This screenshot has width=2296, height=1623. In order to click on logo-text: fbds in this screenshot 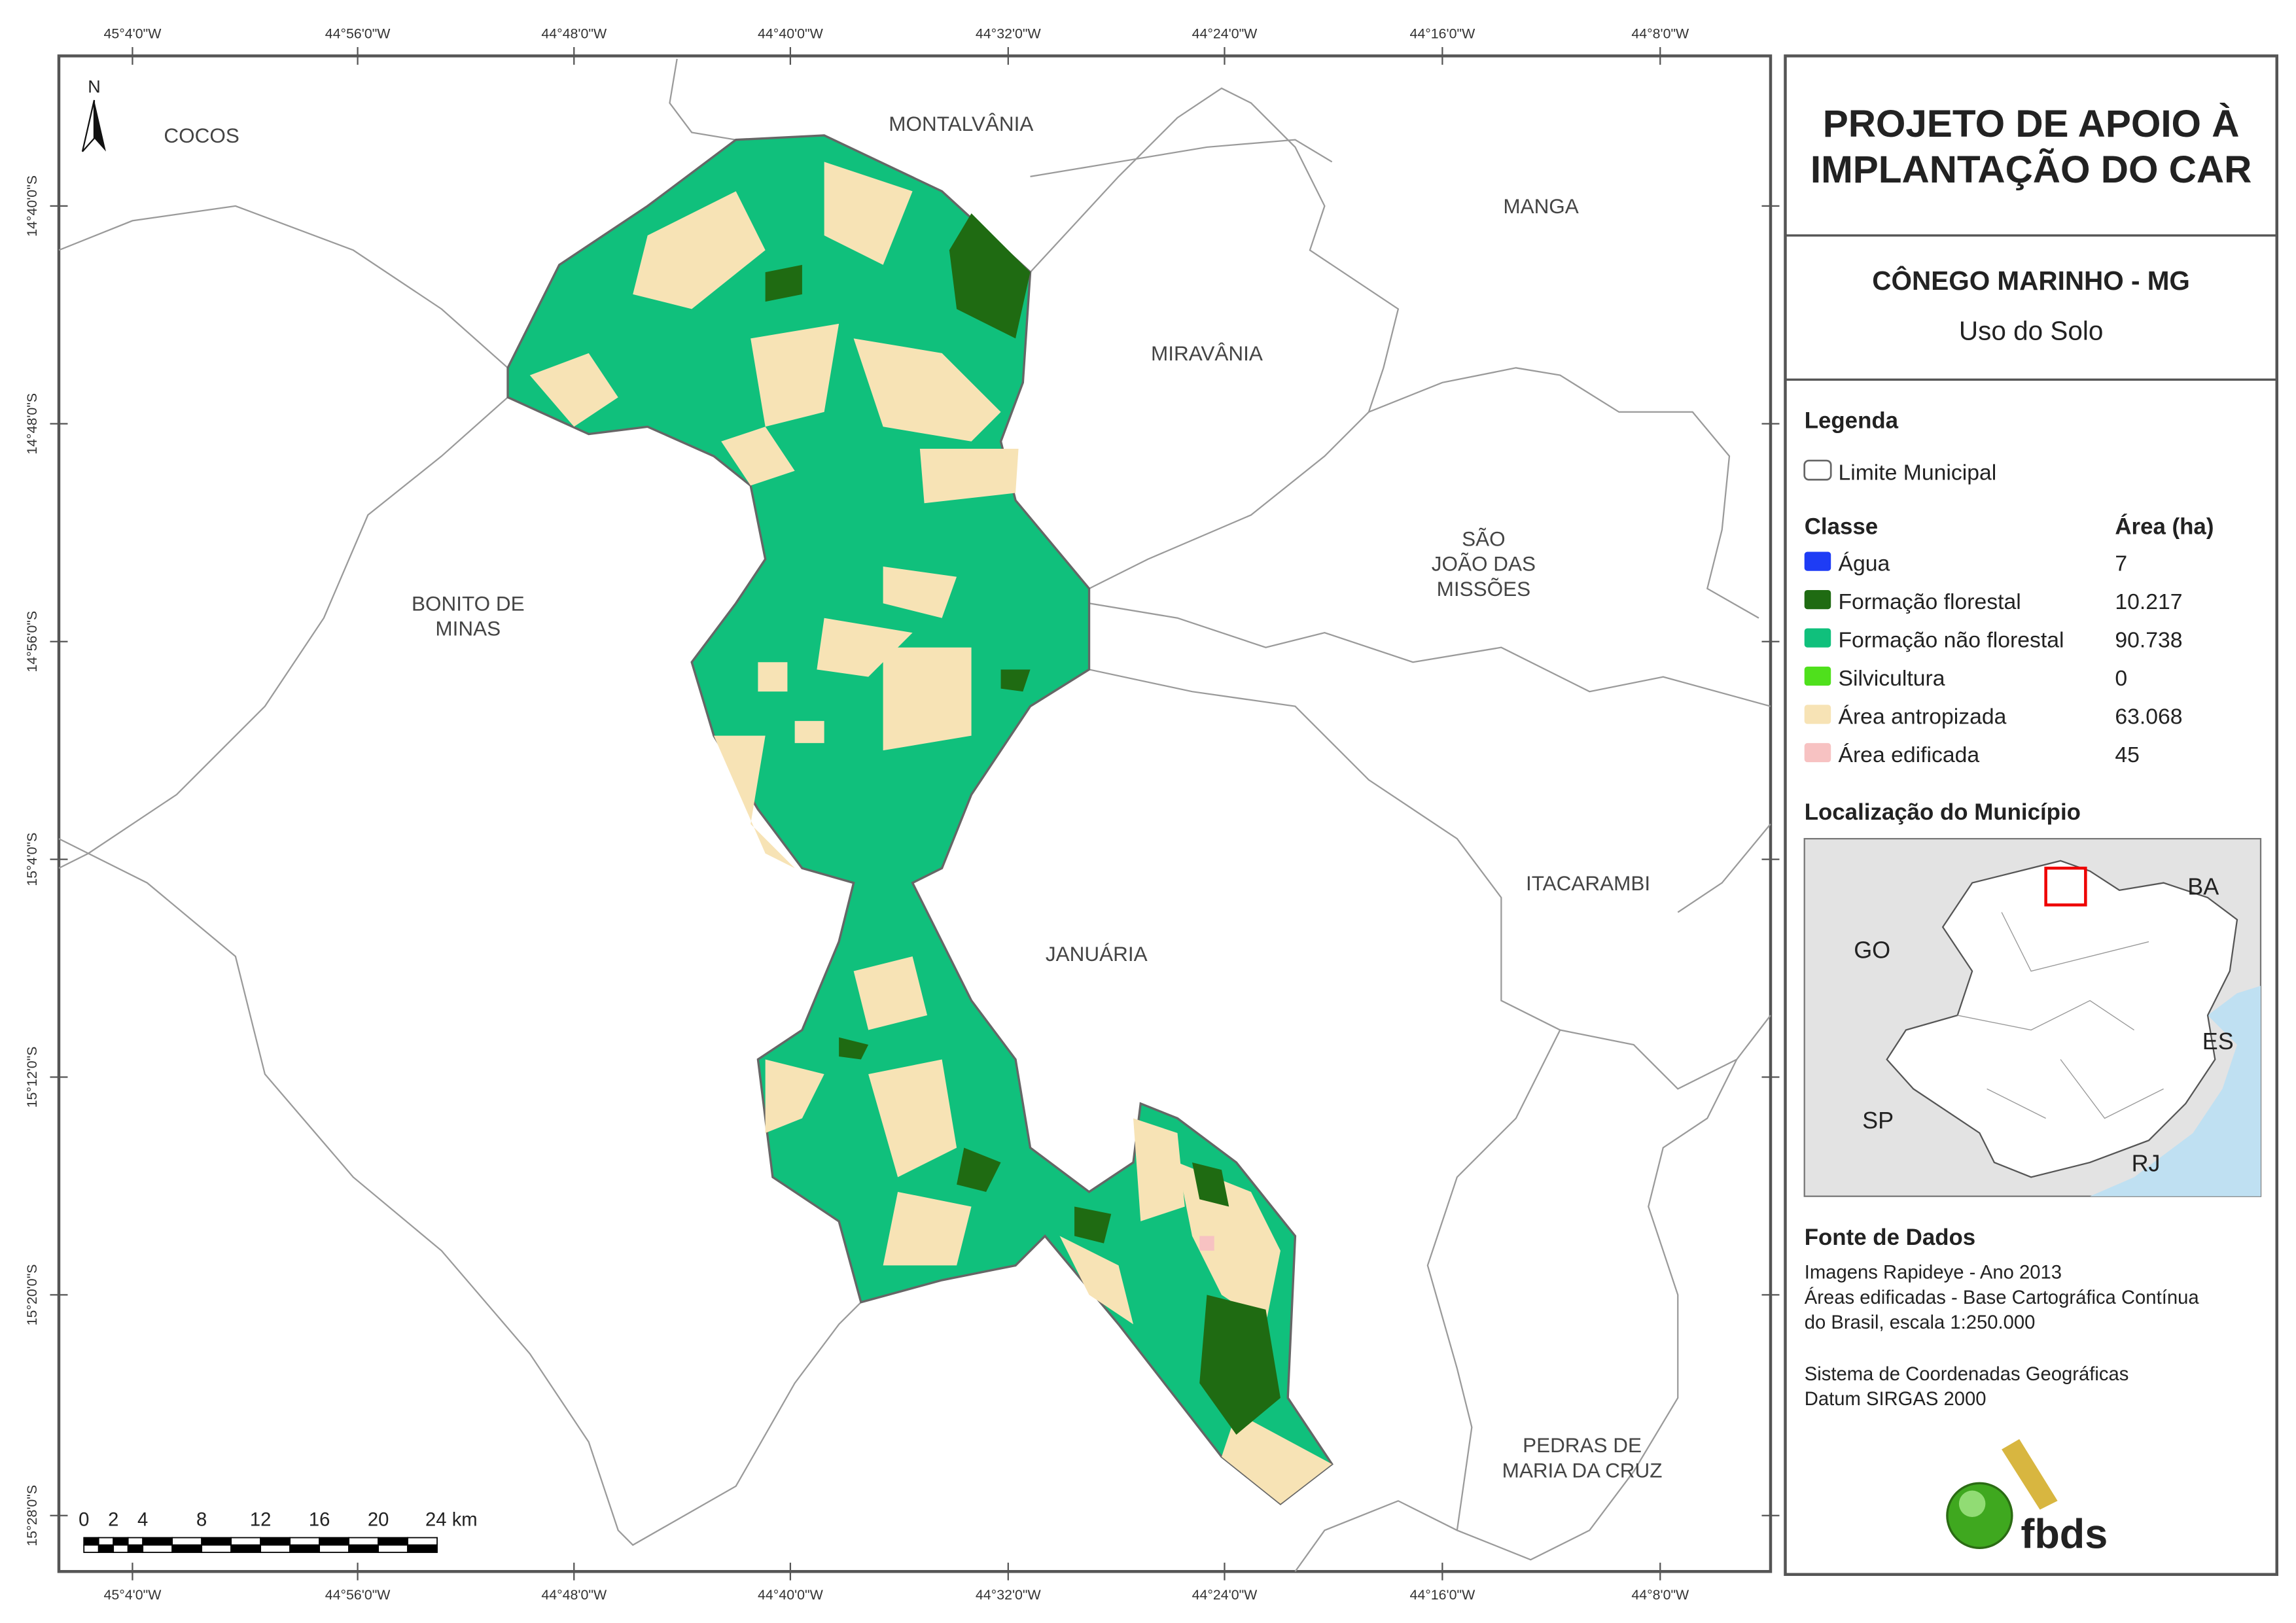, I will do `click(2064, 1534)`.